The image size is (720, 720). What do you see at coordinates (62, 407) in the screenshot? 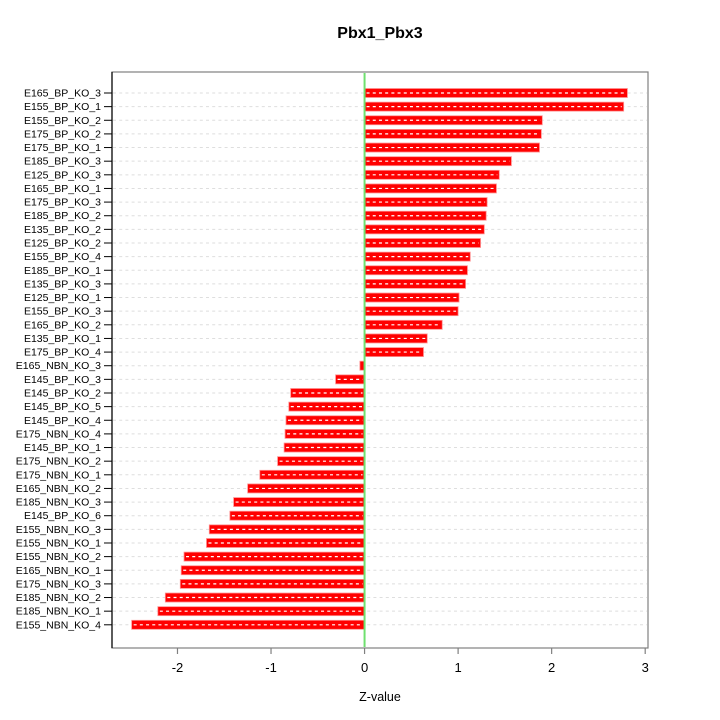
I see `y-tick-label: E145_BP_KO_5` at bounding box center [62, 407].